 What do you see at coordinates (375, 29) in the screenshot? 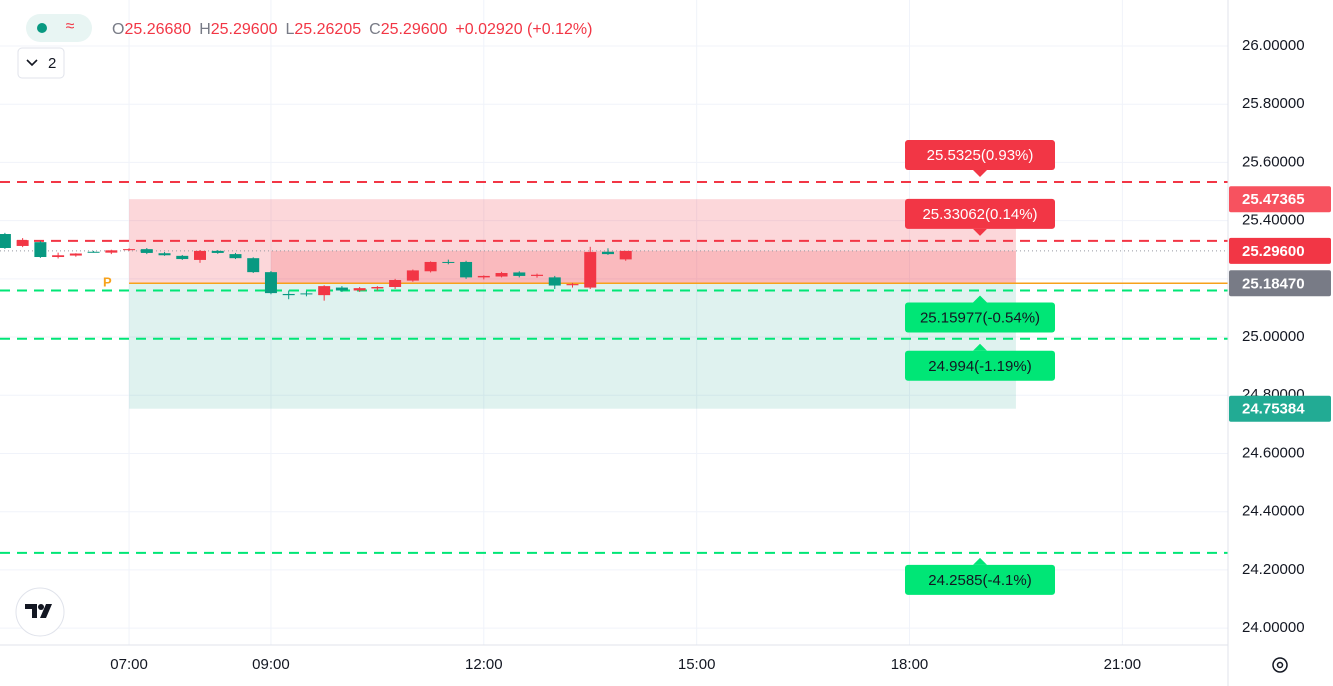
I see `ohlc-label: C` at bounding box center [375, 29].